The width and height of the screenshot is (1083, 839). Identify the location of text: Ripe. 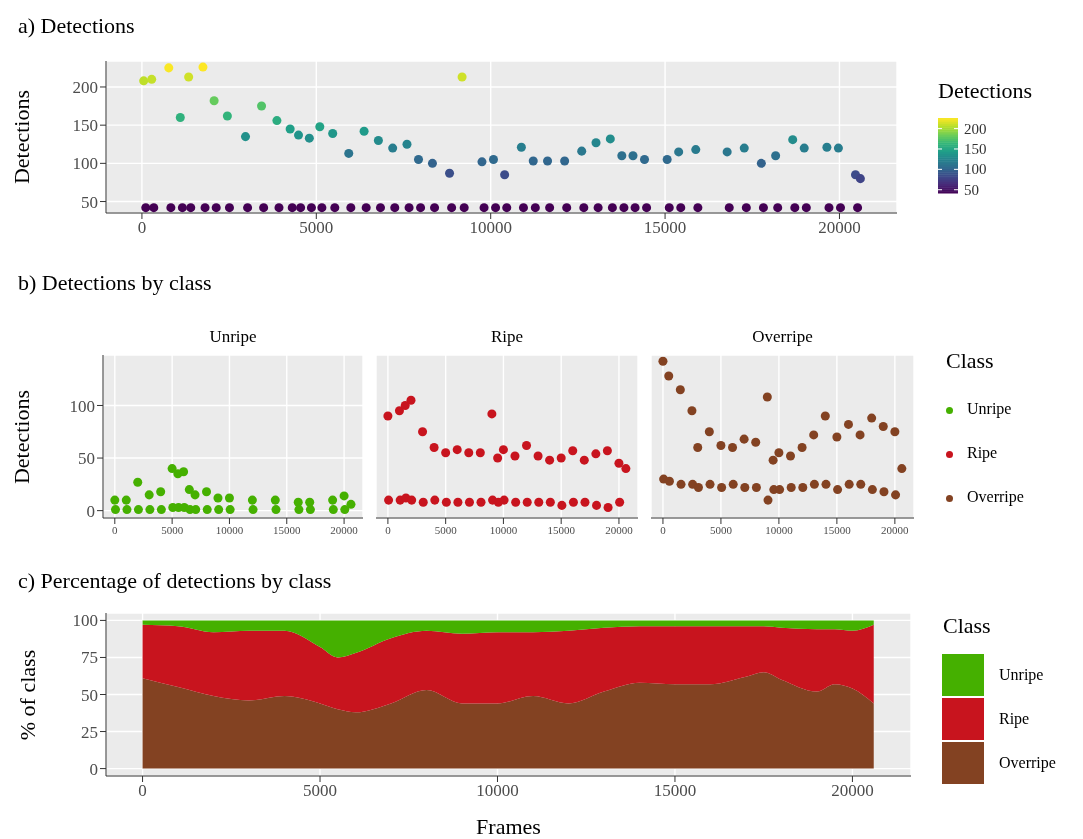
(1014, 719).